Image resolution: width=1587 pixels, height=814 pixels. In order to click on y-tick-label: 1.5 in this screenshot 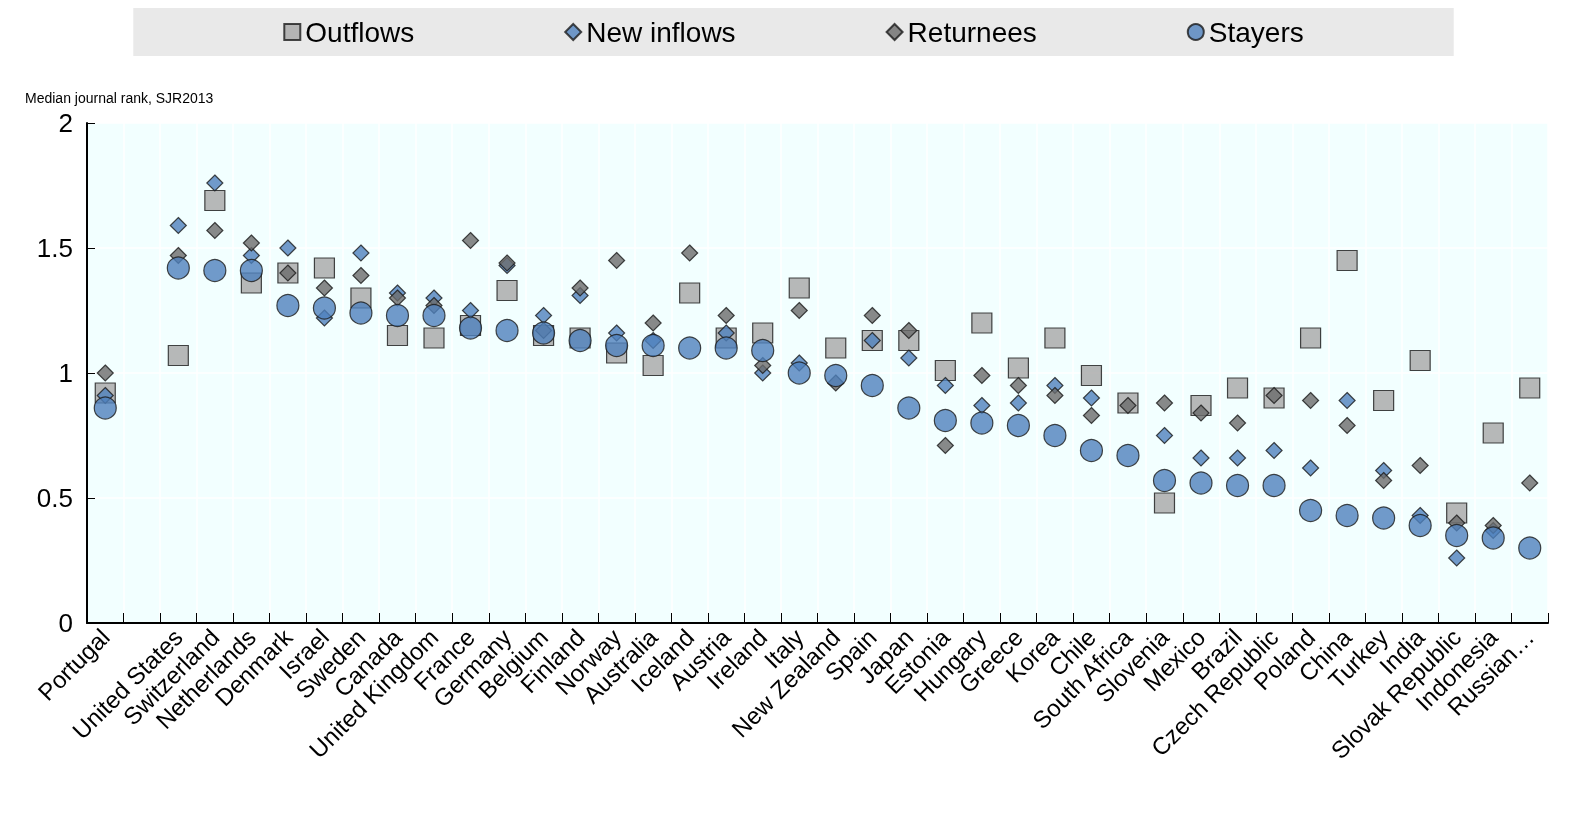, I will do `click(54, 248)`.